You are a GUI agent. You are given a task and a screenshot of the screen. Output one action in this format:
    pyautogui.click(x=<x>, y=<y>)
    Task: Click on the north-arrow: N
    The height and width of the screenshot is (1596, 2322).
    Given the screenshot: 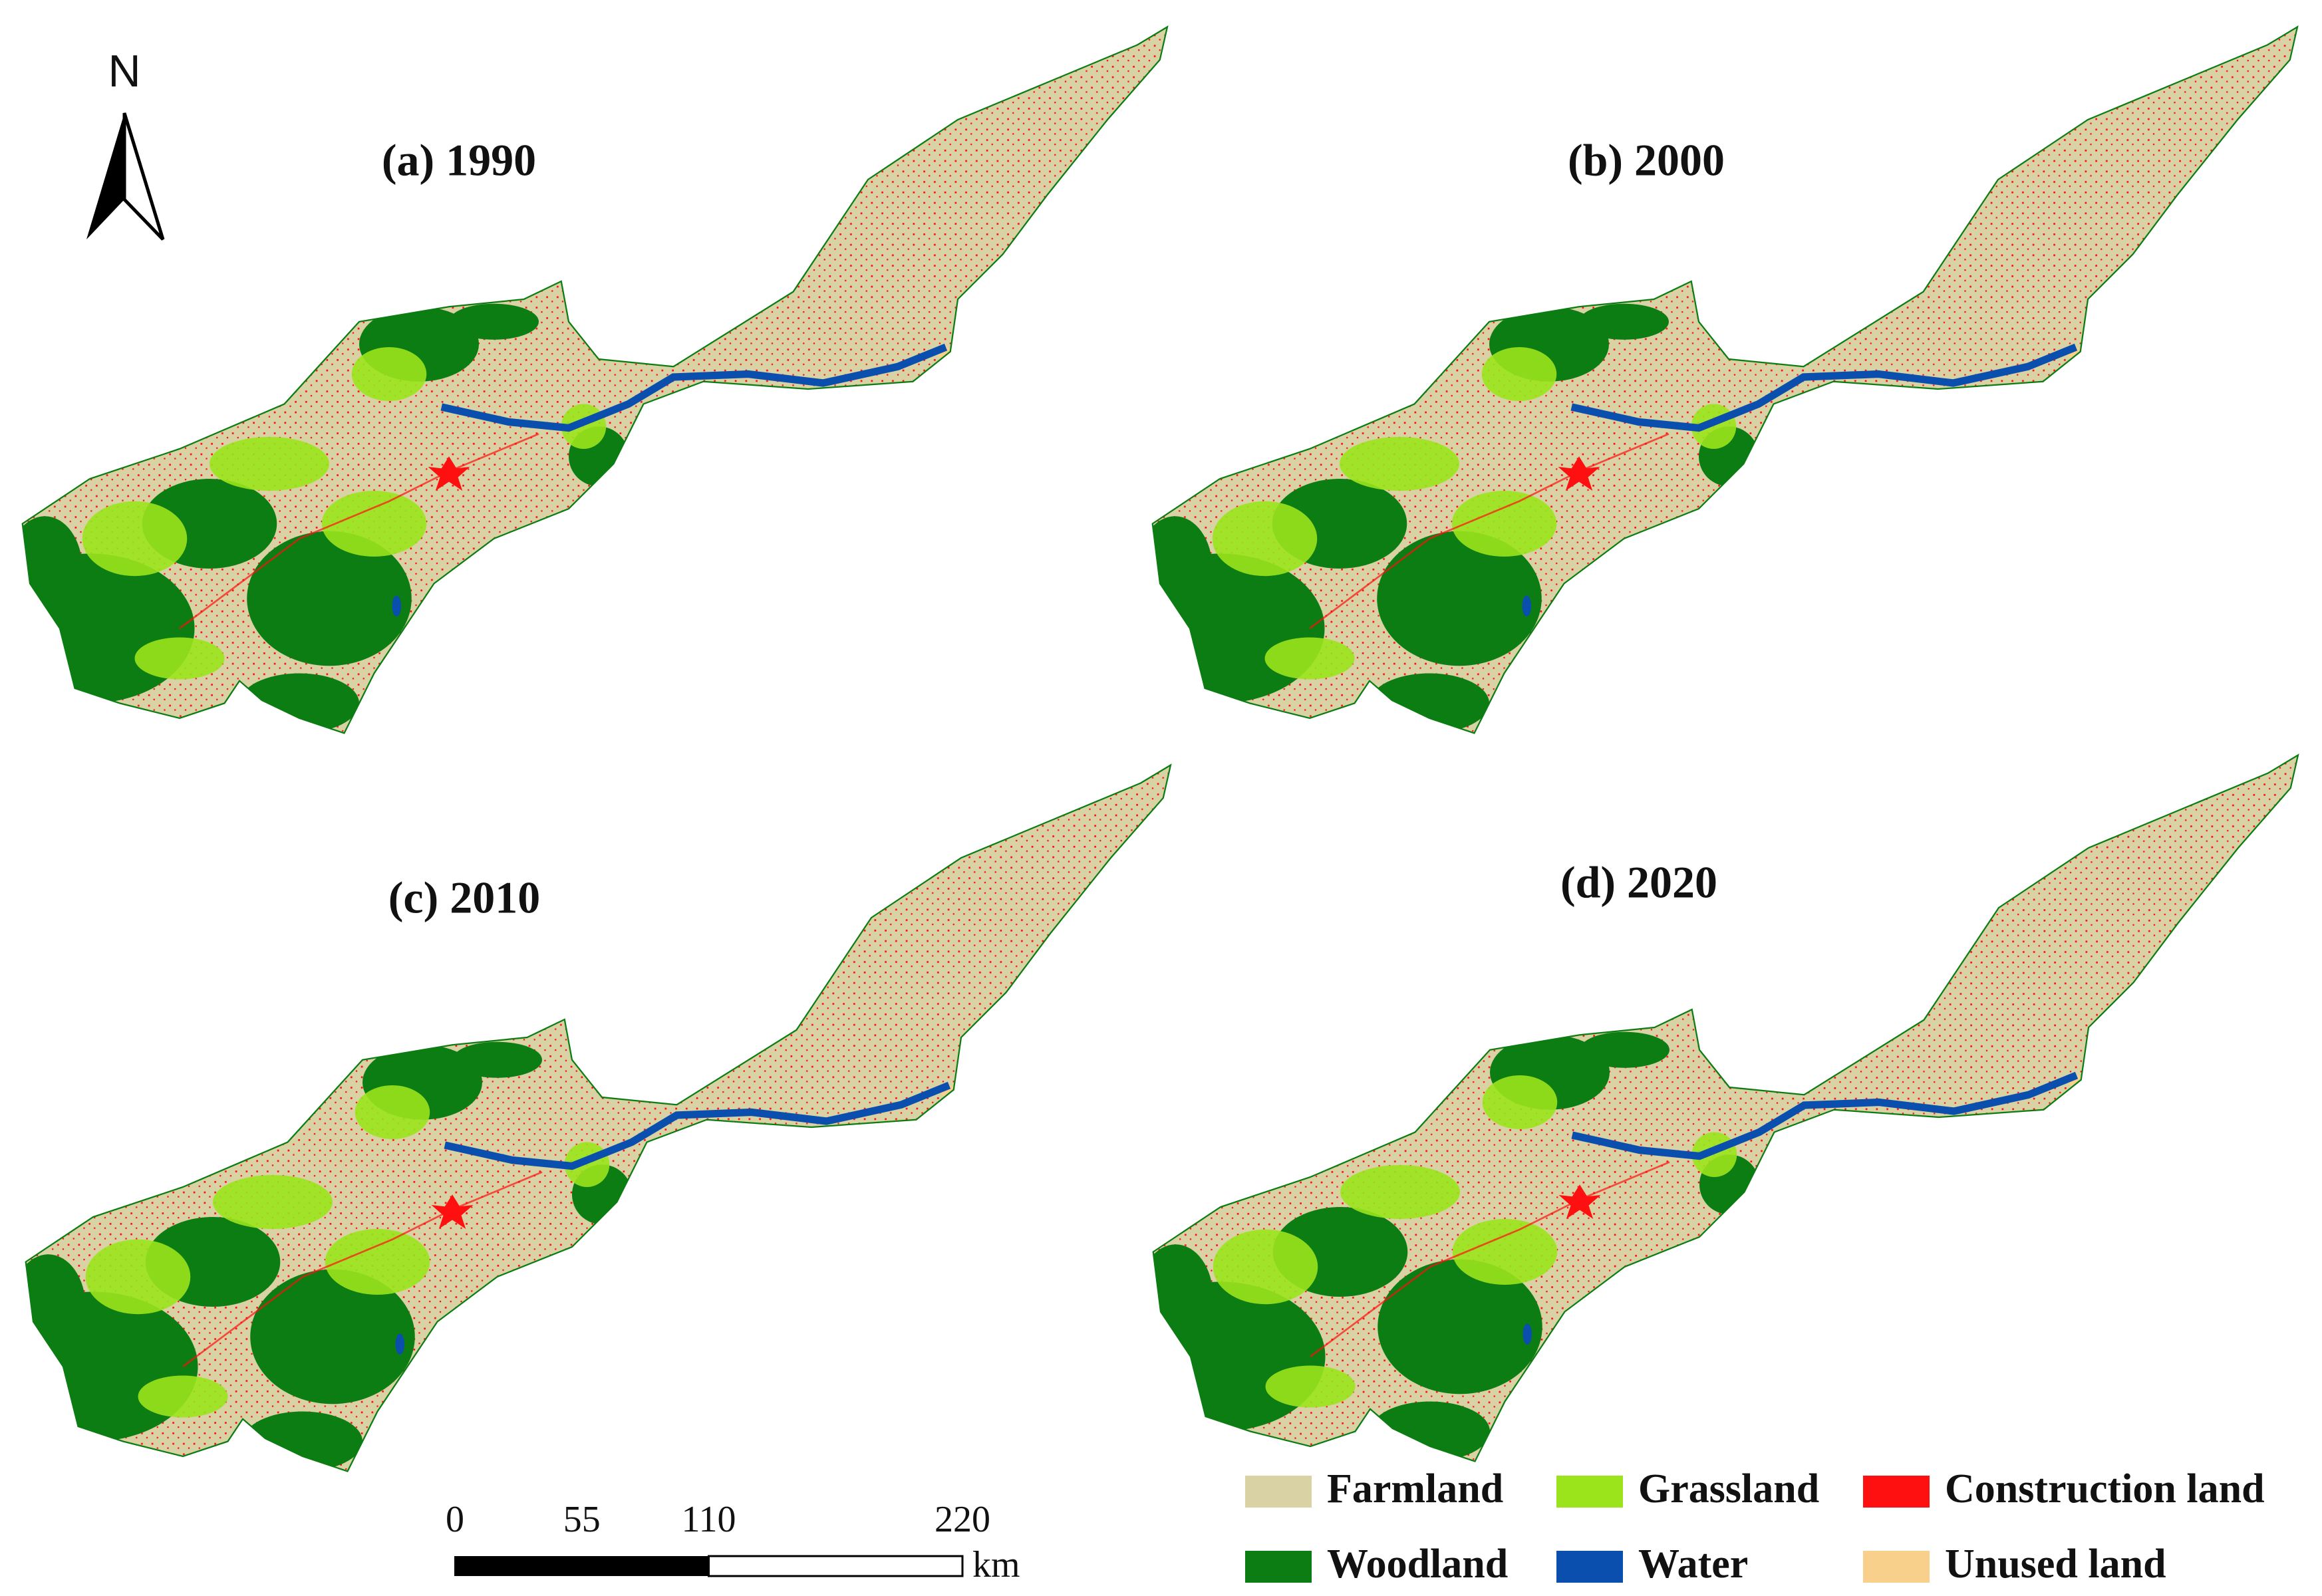 What is the action you would take?
    pyautogui.click(x=125, y=143)
    